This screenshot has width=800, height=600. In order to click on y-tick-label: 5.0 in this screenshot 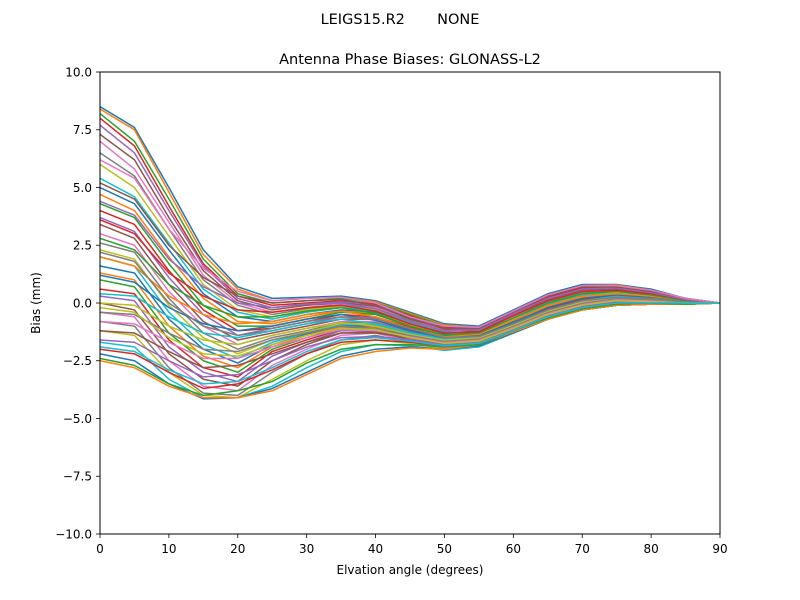, I will do `click(82, 188)`.